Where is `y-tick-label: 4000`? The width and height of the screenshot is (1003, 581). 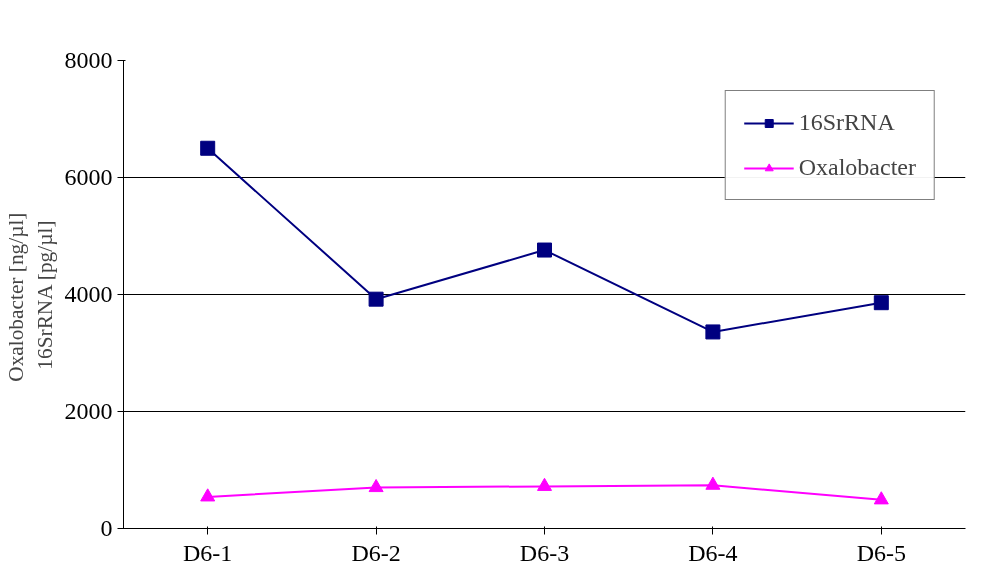
y-tick-label: 4000 is located at coordinates (88, 294).